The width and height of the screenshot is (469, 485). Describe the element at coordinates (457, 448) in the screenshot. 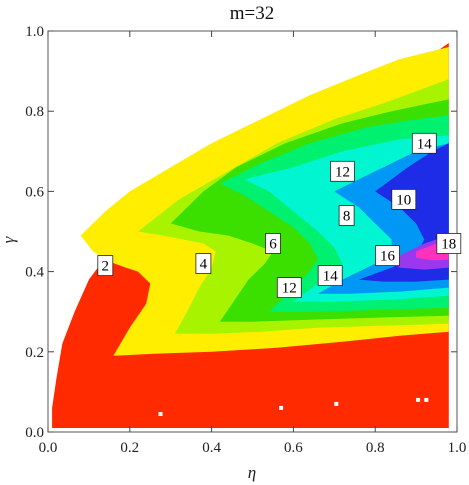

I see `x-tick-label: 1.0` at that location.